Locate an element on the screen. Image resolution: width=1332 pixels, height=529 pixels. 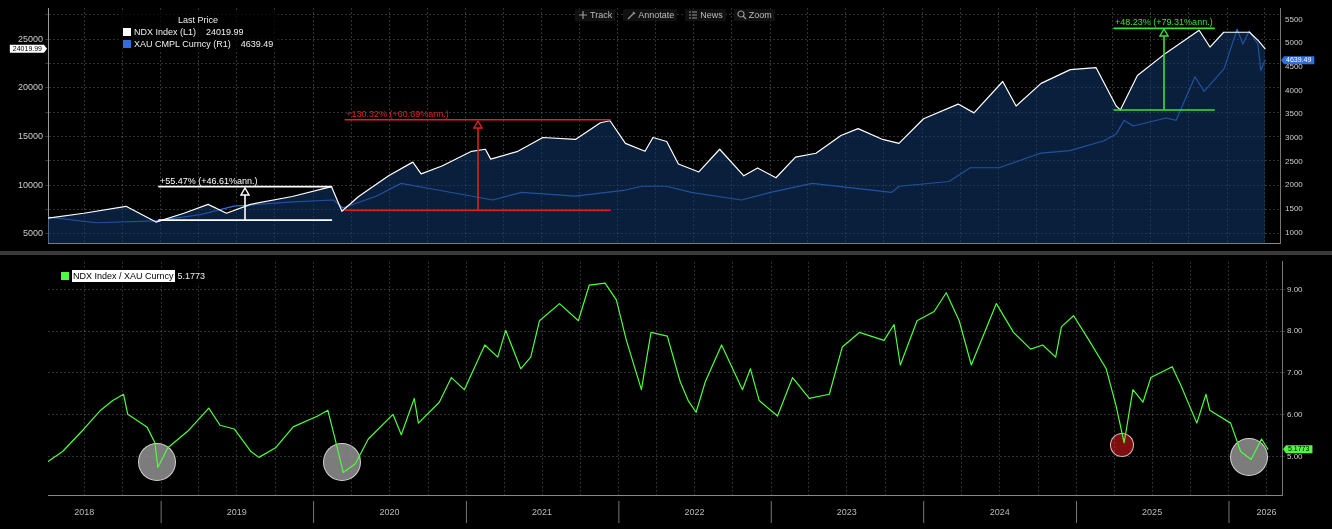
x-tick-label: 2019 is located at coordinates (236, 511).